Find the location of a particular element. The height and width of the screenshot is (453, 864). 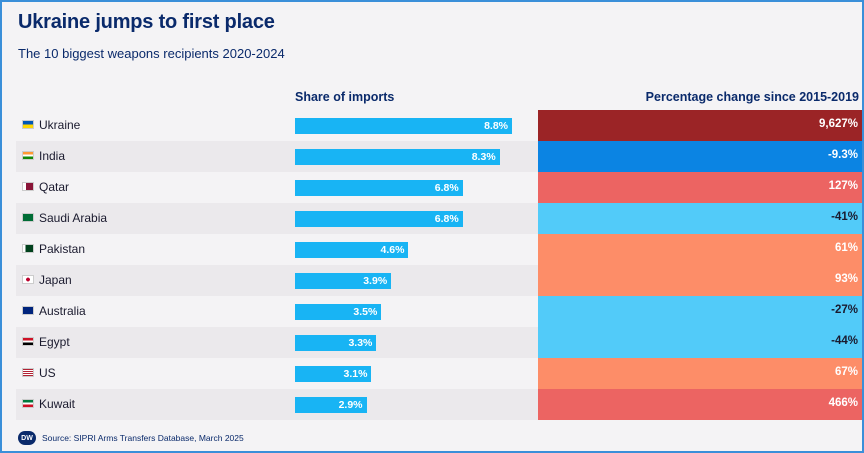

country-label: US is located at coordinates (47, 373).